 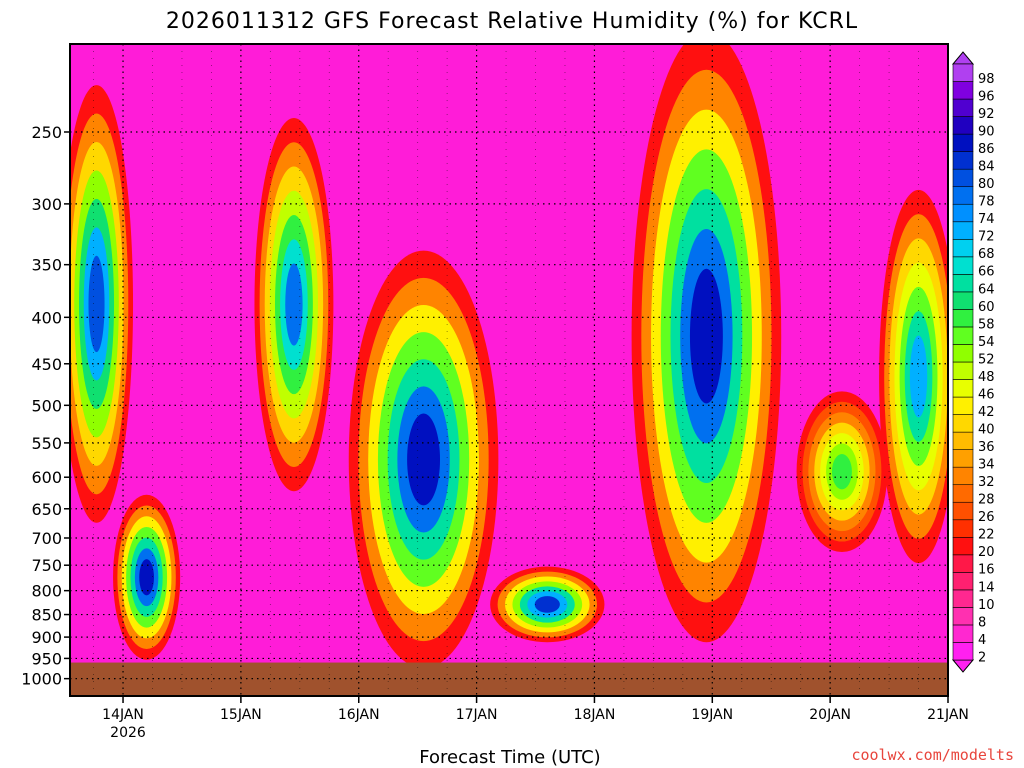 What do you see at coordinates (986, 167) in the screenshot?
I see `colorbar-label: 84` at bounding box center [986, 167].